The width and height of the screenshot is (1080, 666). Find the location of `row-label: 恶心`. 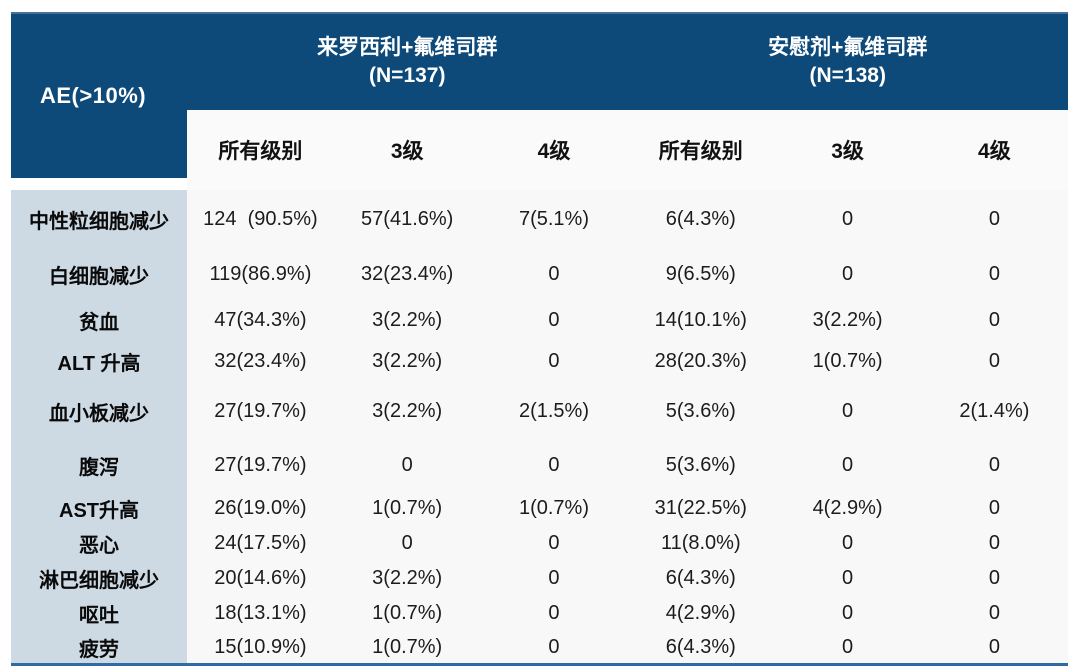

row-label: 恶心 is located at coordinates (99, 546).